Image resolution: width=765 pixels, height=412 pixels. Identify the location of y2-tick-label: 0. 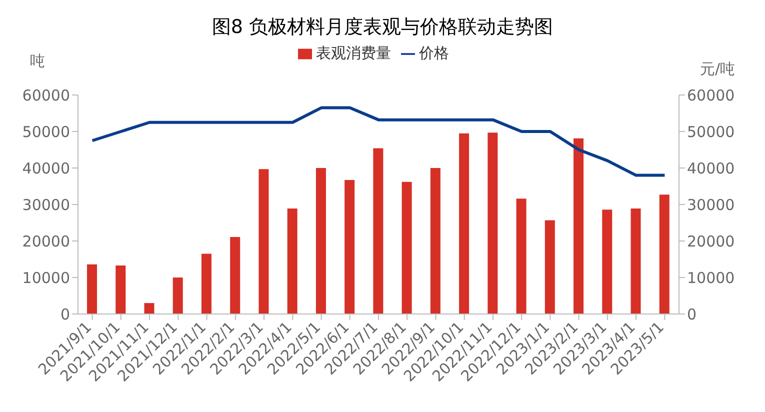
(692, 314).